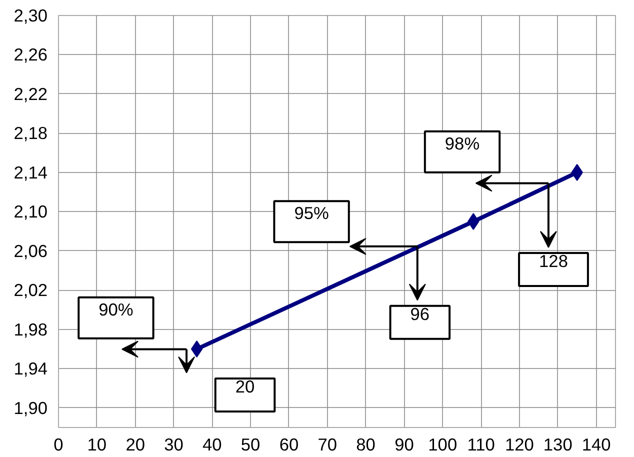  Describe the element at coordinates (31, 368) in the screenshot. I see `y-tick-label: 1,94` at that location.